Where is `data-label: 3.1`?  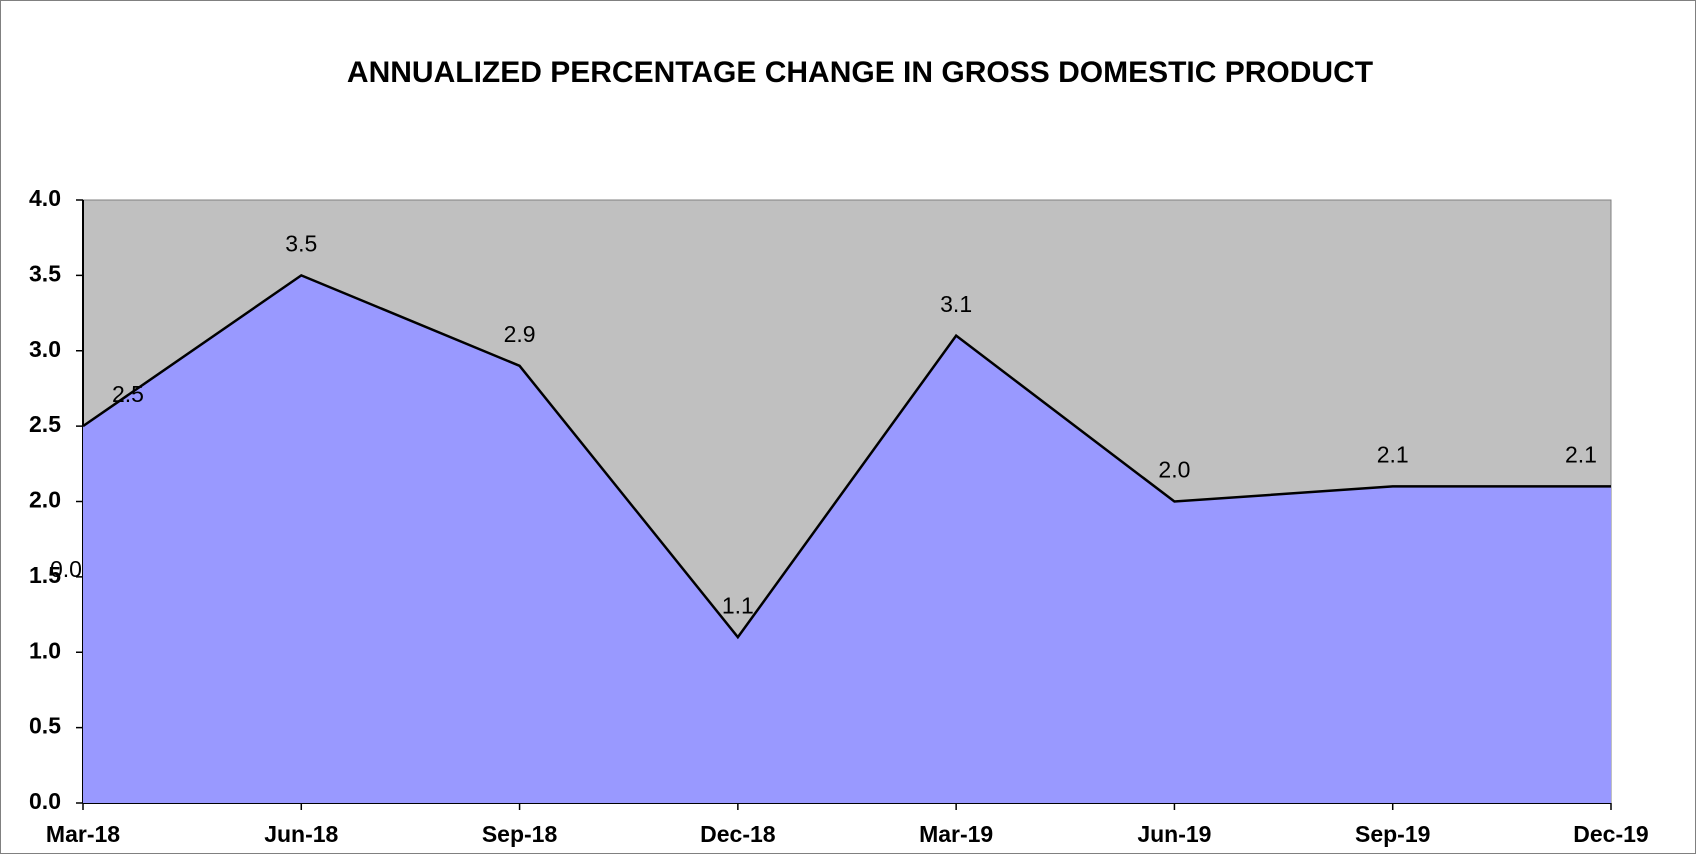
data-label: 3.1 is located at coordinates (956, 304).